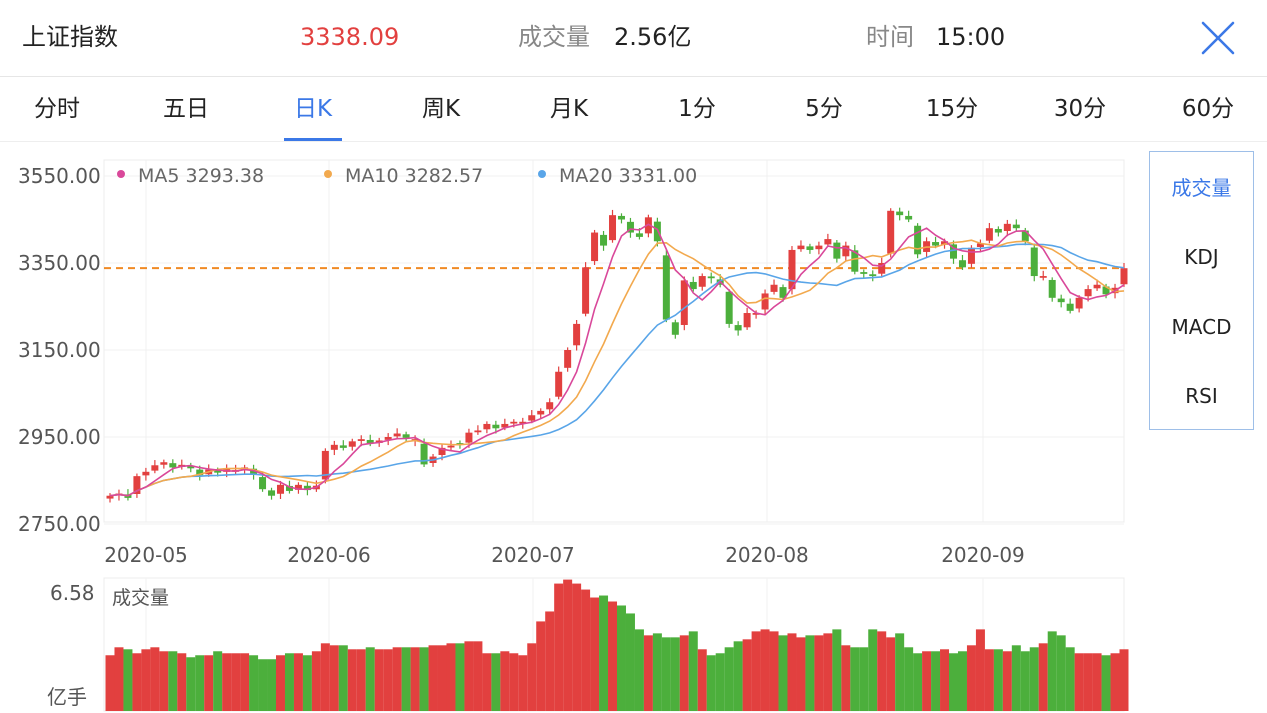  Describe the element at coordinates (1201, 257) in the screenshot. I see `indicator-kdj: KDJ` at that location.